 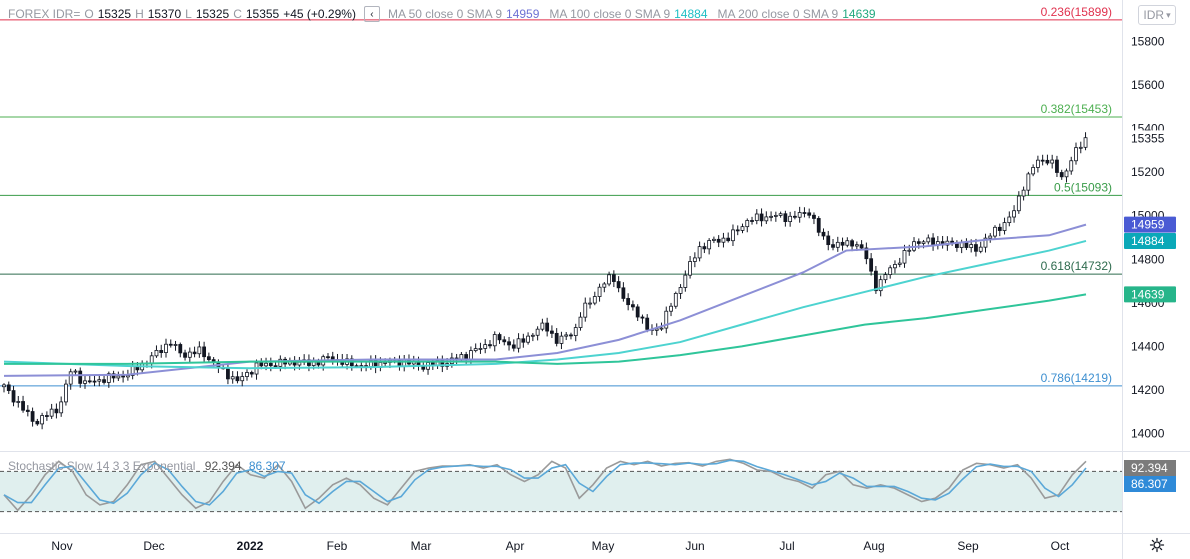 What do you see at coordinates (153, 546) in the screenshot?
I see `x-tick-label: Dec` at bounding box center [153, 546].